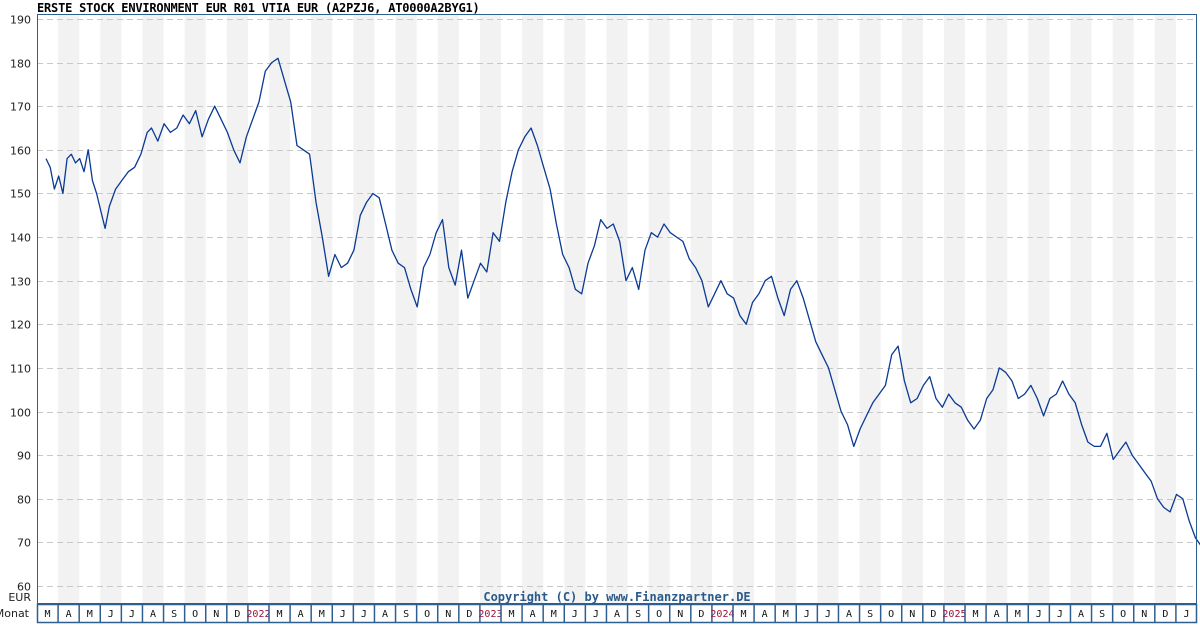 This screenshot has width=1200, height=630. What do you see at coordinates (954, 614) in the screenshot?
I see `x-tick-year: 2025` at bounding box center [954, 614].